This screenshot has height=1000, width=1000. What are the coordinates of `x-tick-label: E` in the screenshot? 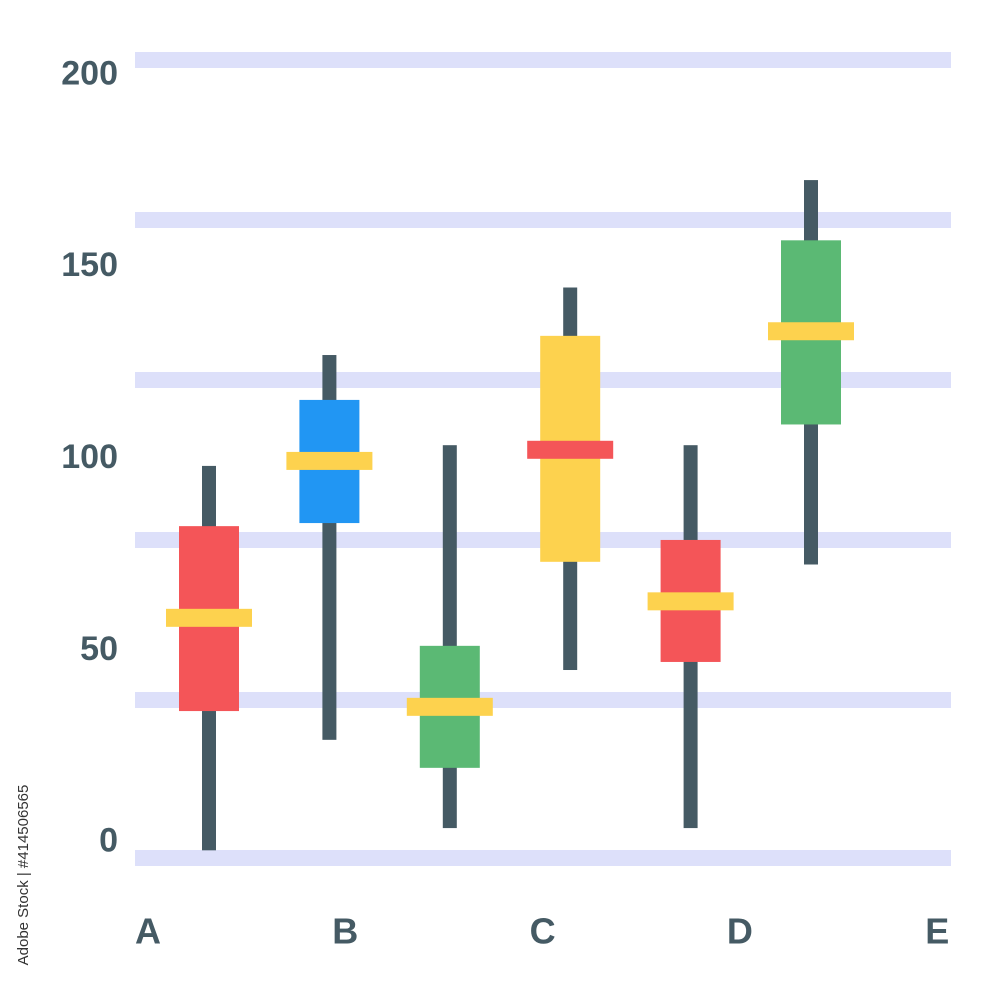 It's located at (937, 931).